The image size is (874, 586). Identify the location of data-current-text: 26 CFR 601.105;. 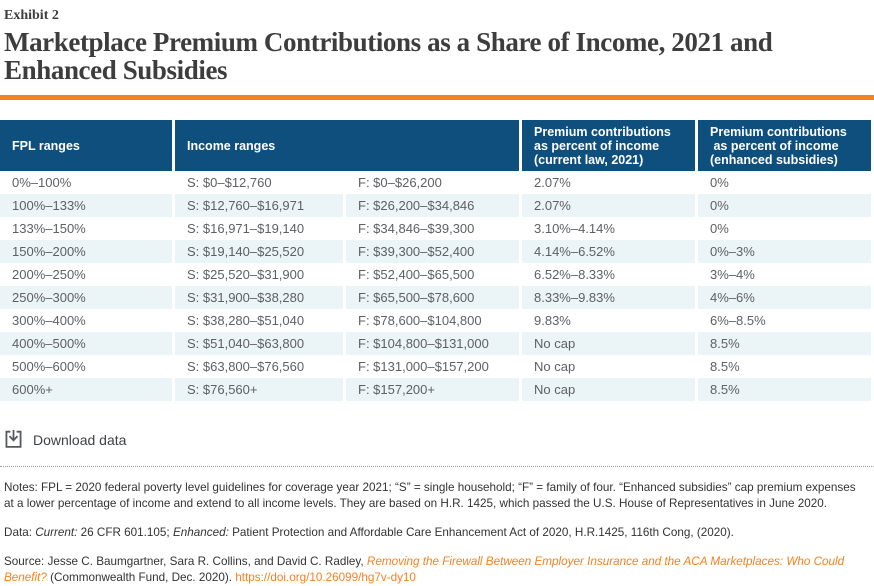
(125, 532).